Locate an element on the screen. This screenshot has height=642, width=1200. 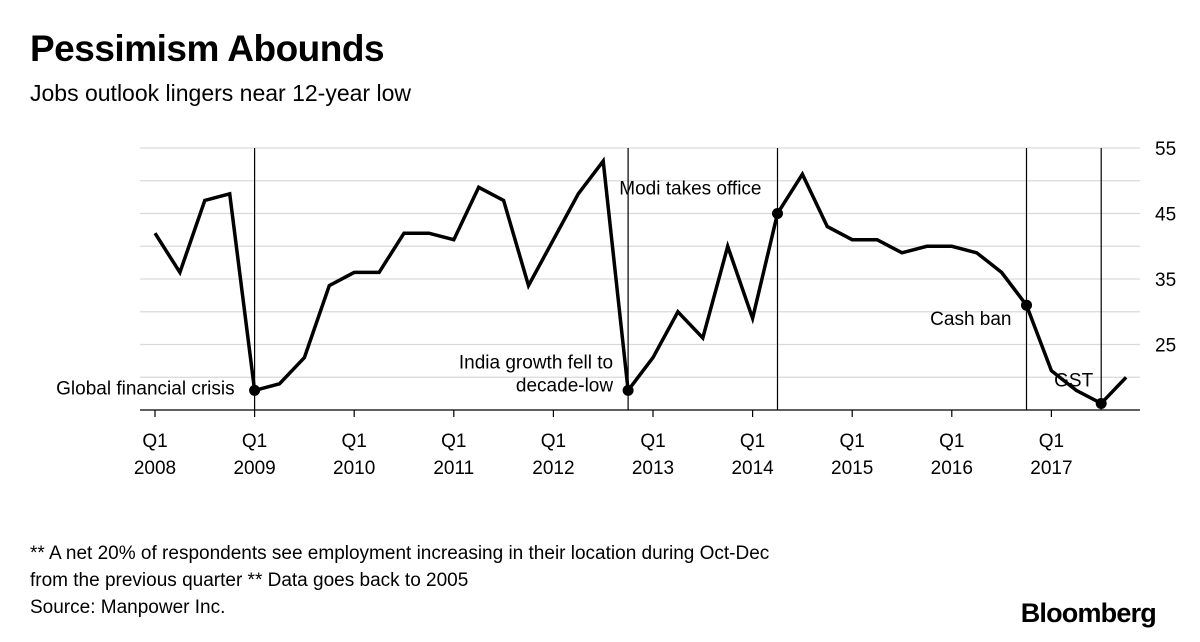
annotation-label: Global financial crisis is located at coordinates (145, 388).